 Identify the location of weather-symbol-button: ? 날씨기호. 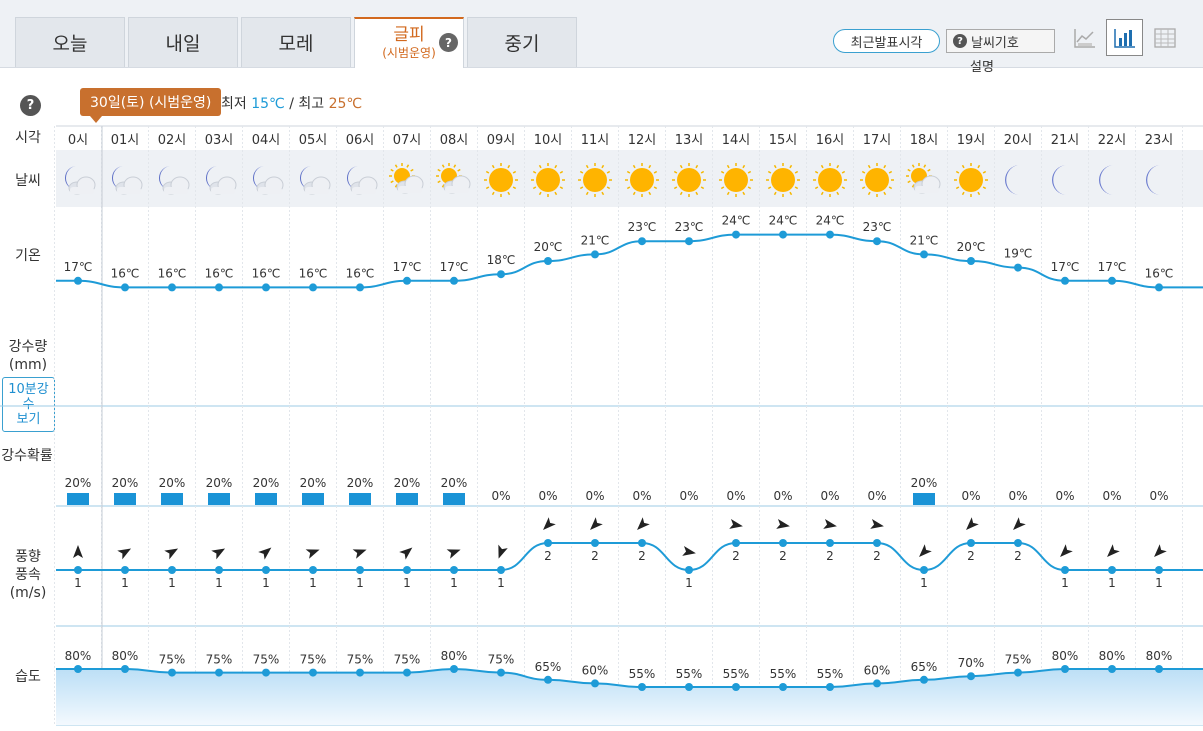
(1000, 41).